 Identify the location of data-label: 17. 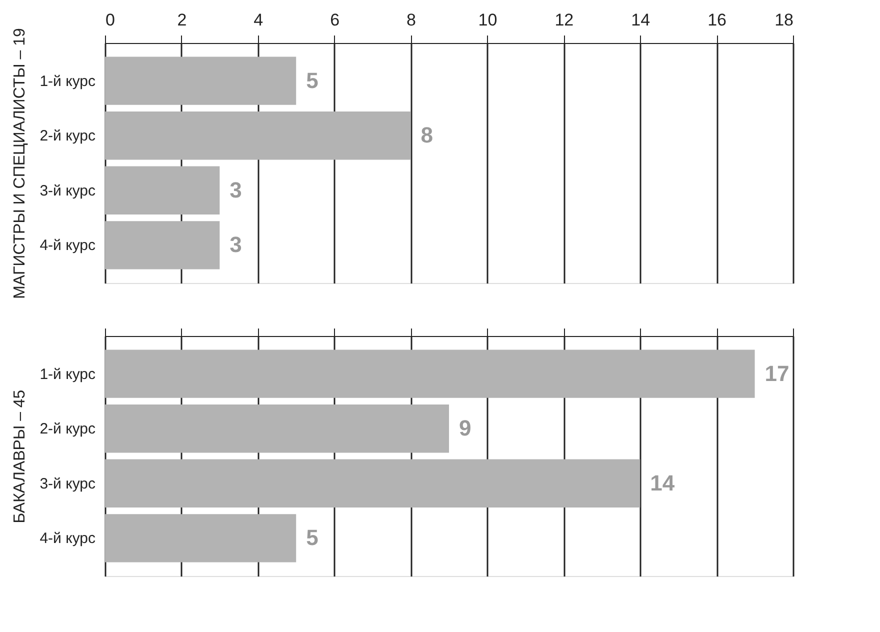
(777, 373).